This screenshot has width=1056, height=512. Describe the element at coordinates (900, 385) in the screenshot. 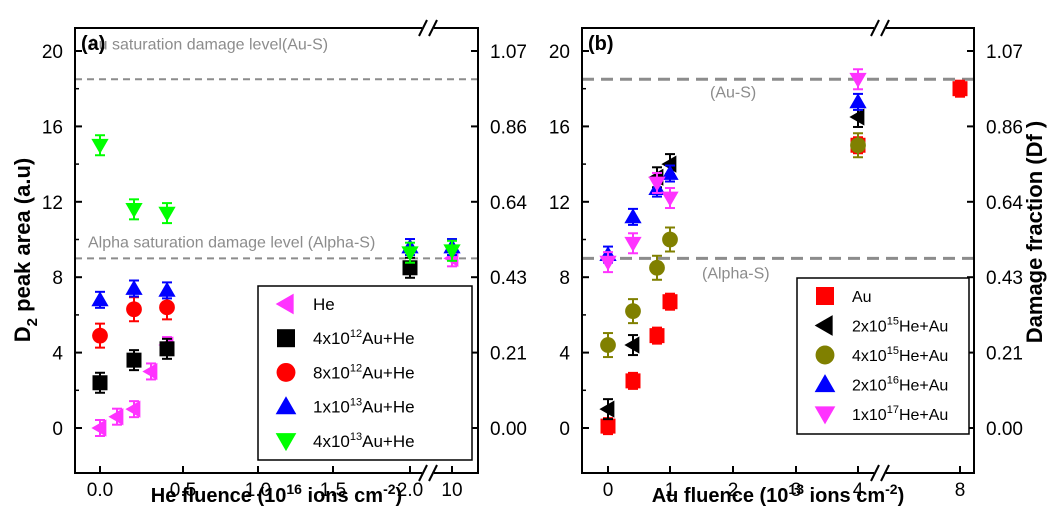

I see `legend-label: 2x1016He+Au` at that location.